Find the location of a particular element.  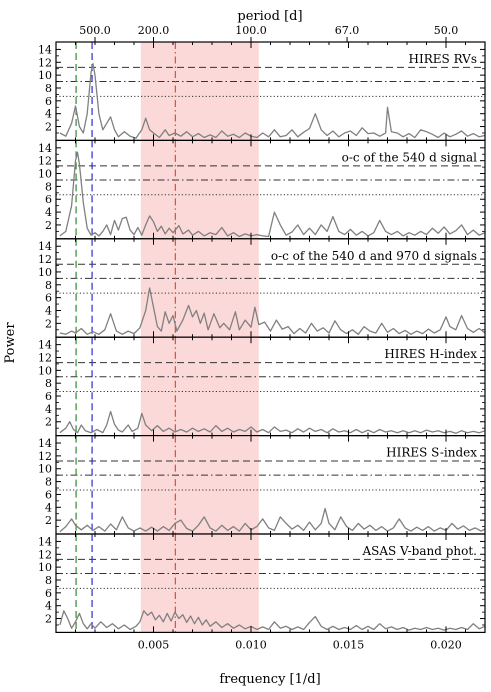

panel-title: HIRES H-index is located at coordinates (430, 354).